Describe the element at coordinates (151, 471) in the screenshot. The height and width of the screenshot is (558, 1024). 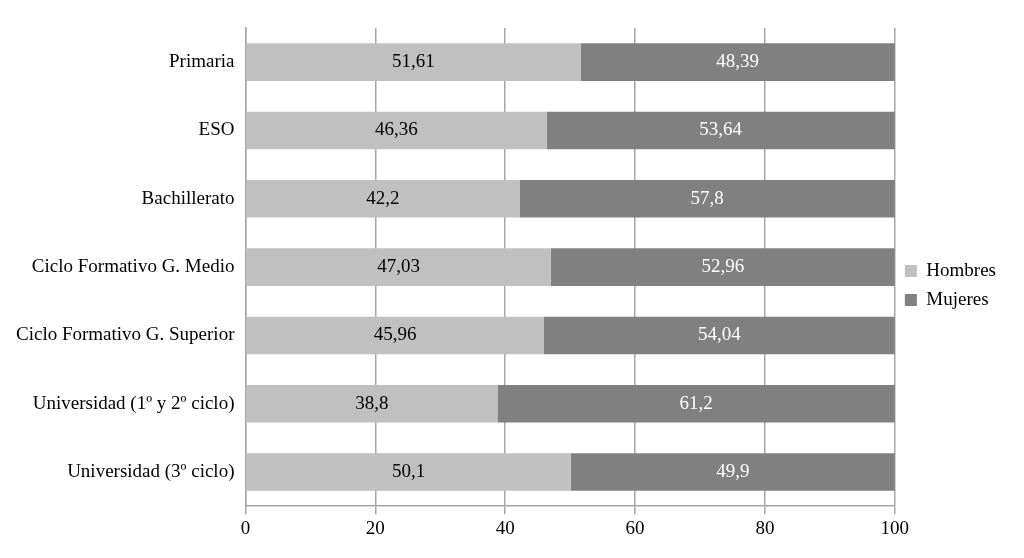
I see `y-tick-label: Universidad (3º ciclo)` at that location.